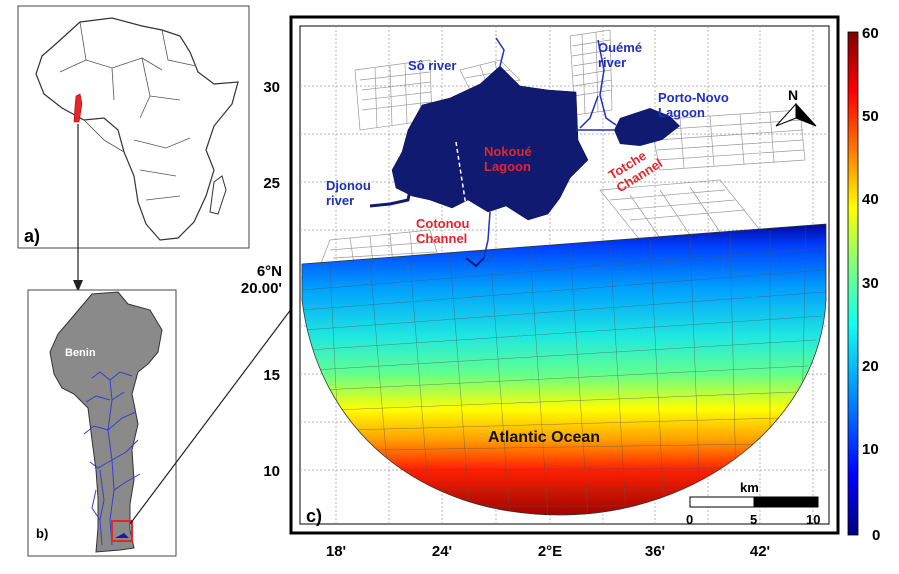 The image size is (899, 574). Describe the element at coordinates (122, 531) in the screenshot. I see `study-area-box` at that location.